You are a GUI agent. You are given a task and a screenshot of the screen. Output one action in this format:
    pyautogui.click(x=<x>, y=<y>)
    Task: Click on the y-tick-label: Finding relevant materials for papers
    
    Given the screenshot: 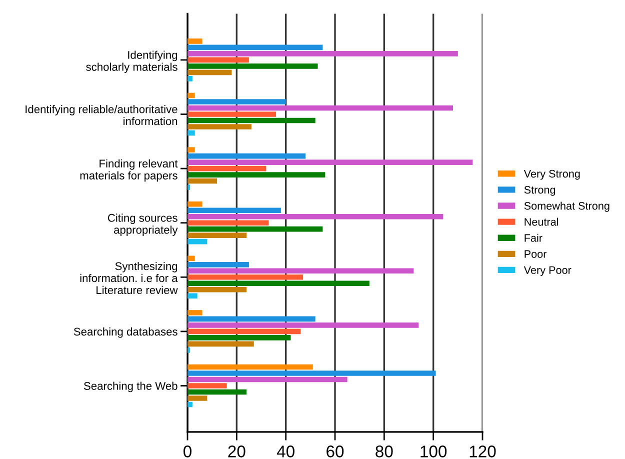 What is the action you would take?
    pyautogui.click(x=129, y=170)
    